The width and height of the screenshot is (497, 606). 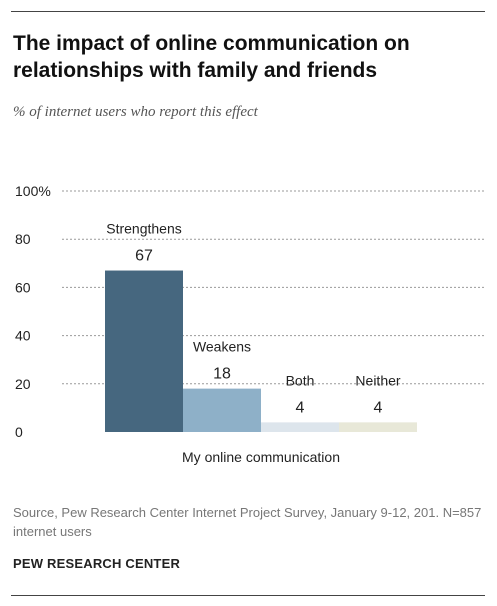 What do you see at coordinates (33, 191) in the screenshot?
I see `y-tick-label: 100%` at bounding box center [33, 191].